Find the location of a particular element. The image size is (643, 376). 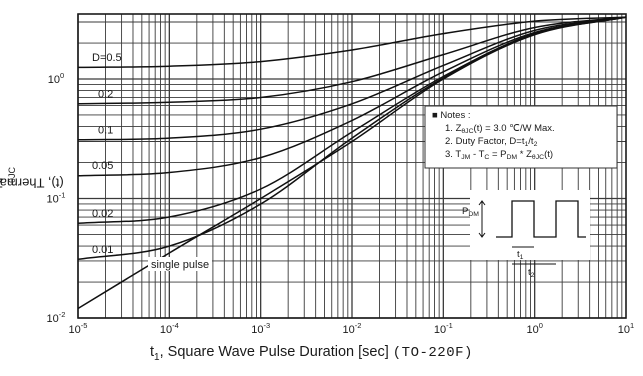

t1-label: t1 is located at coordinates (520, 255).